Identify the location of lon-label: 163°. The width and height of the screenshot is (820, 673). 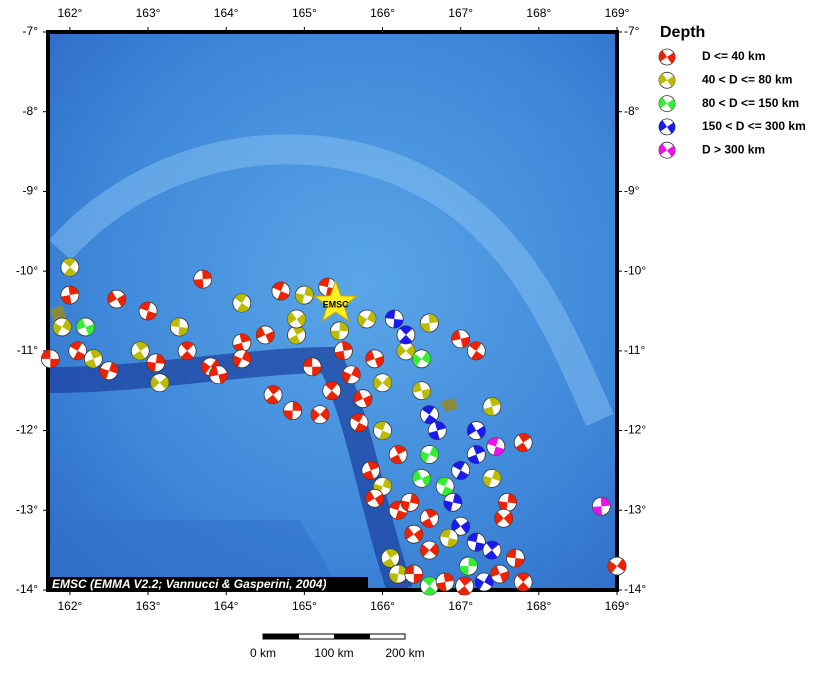
(148, 13).